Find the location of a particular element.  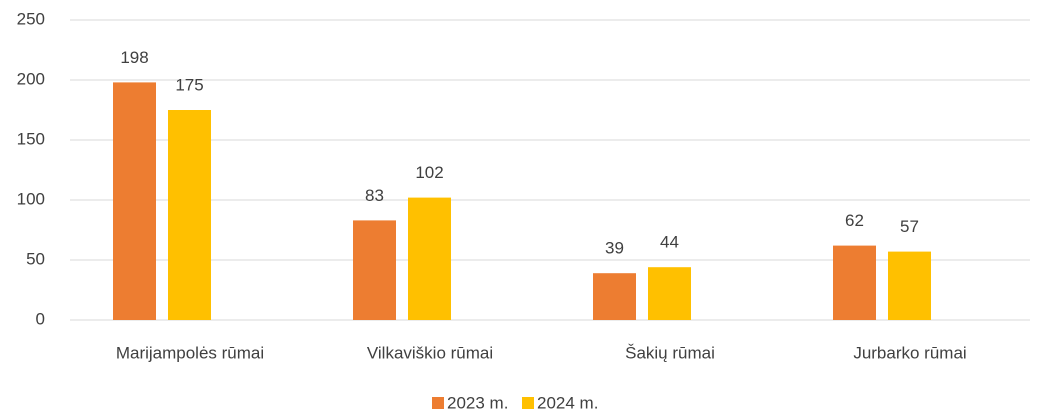

data-label: 57 is located at coordinates (909, 226).